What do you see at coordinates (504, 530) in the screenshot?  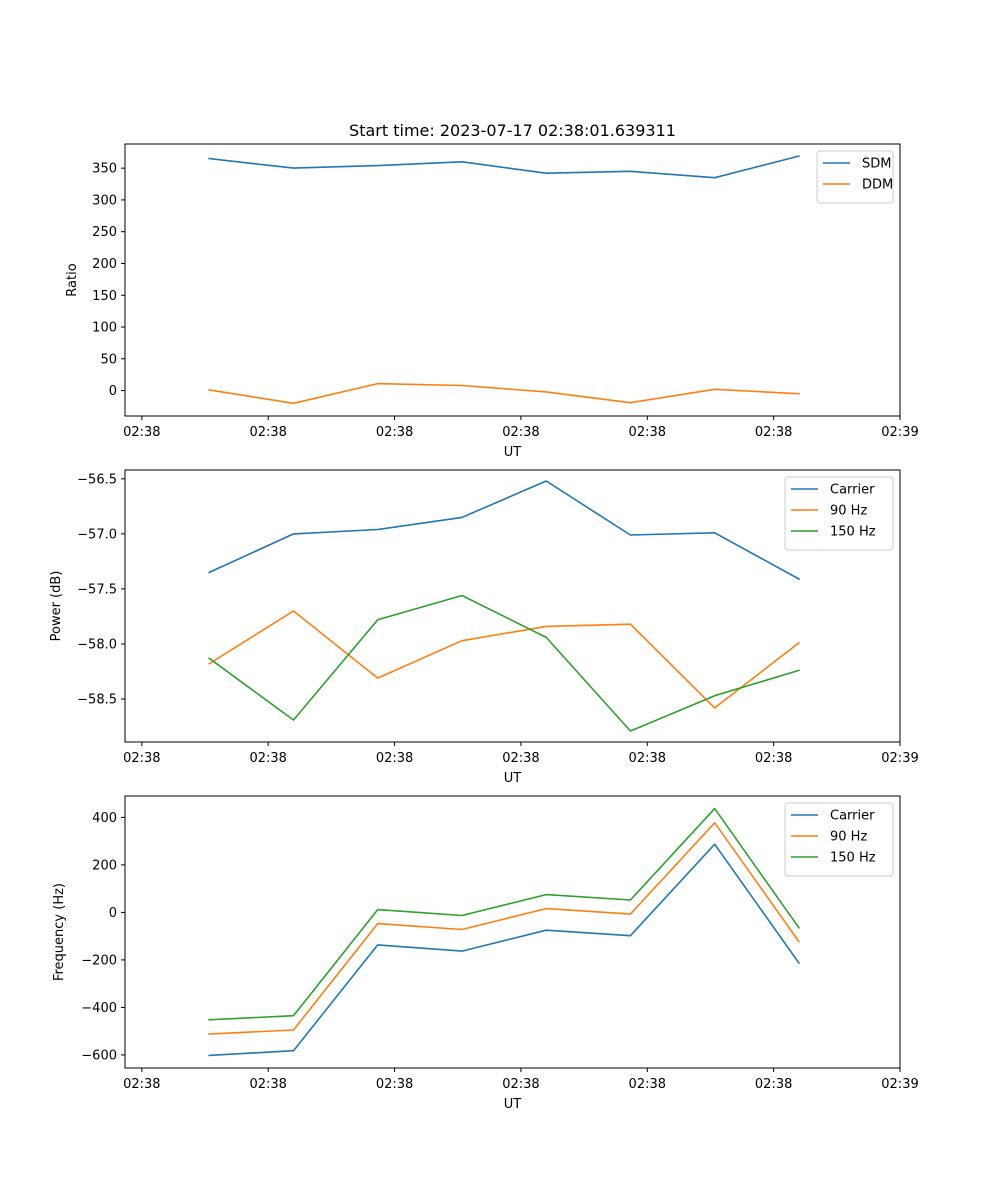 I see `power-series-carrier-line` at bounding box center [504, 530].